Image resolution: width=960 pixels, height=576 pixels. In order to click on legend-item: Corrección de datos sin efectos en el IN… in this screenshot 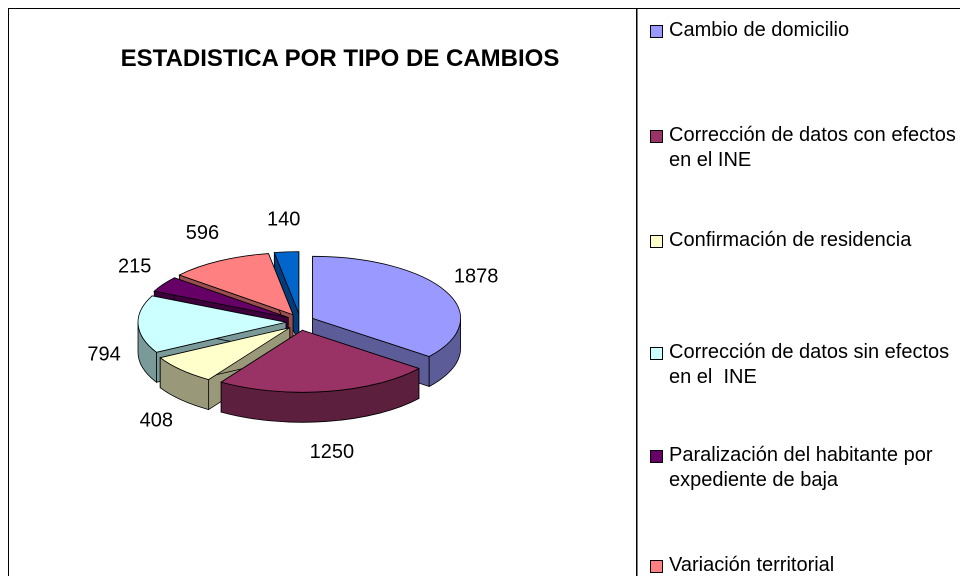, I will do `click(805, 365)`.